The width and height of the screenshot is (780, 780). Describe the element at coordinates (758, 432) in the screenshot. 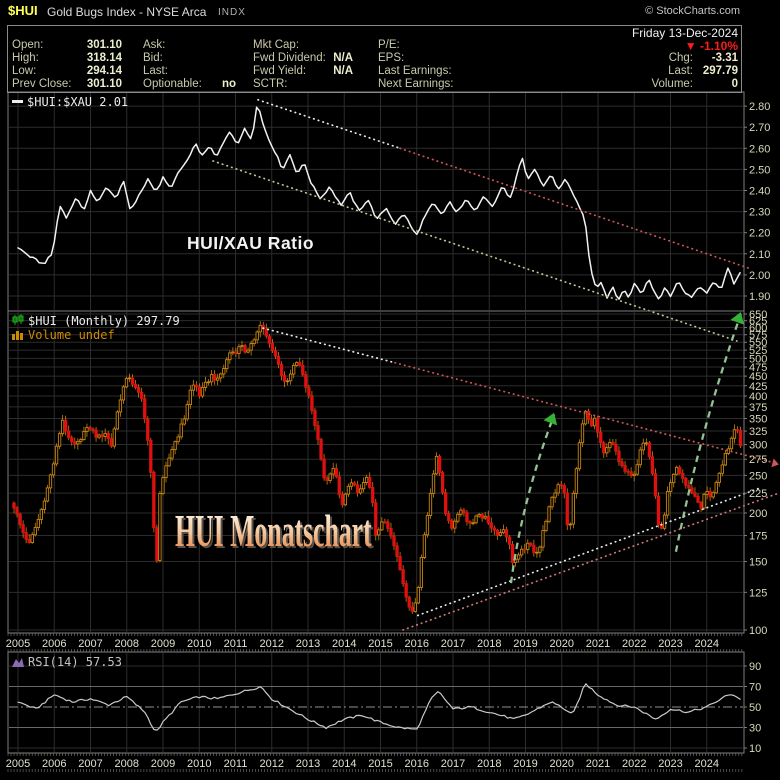

I see `svg-text: 325` at that location.